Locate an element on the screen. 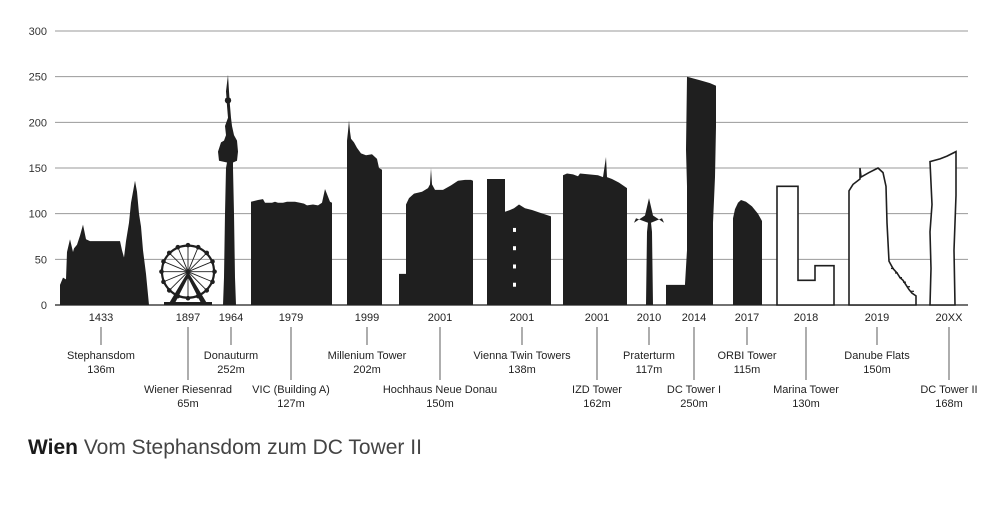 The height and width of the screenshot is (528, 1000). building-marina-tower is located at coordinates (805, 245).